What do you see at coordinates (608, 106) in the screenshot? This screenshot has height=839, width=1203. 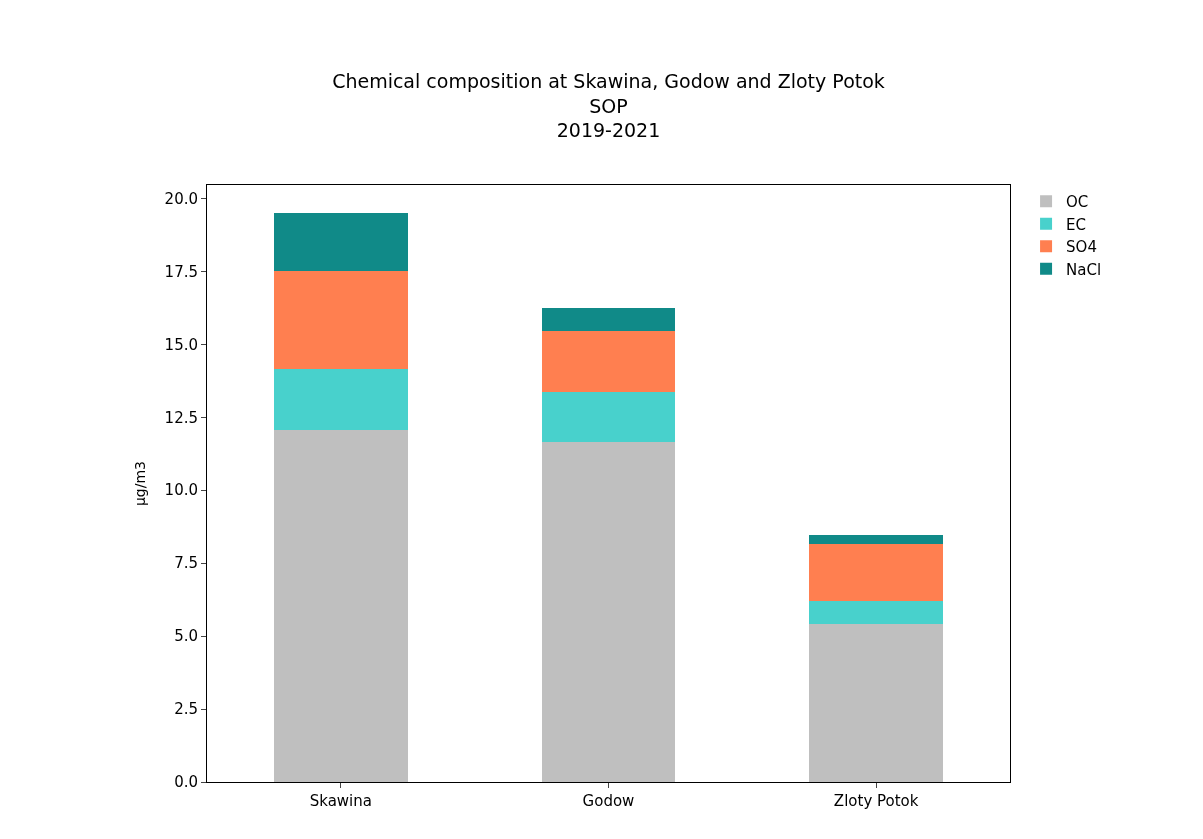 I see `chart-title: Chemical composition at Skawina, Godow and Zloty Potok SOP 2019-2021` at bounding box center [608, 106].